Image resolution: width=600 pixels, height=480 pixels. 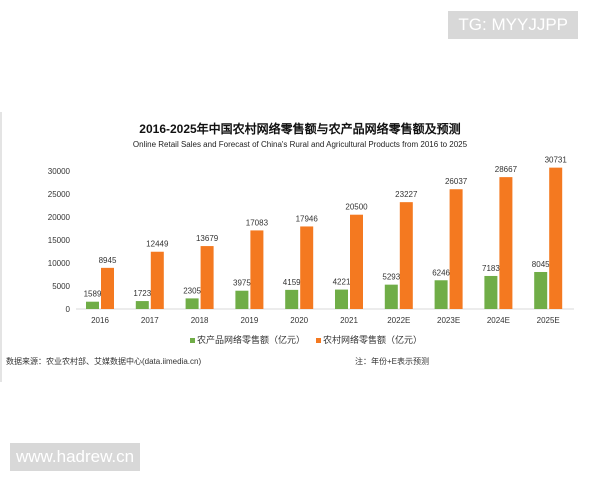 What do you see at coordinates (1, 247) in the screenshot?
I see `frame-line` at bounding box center [1, 247].